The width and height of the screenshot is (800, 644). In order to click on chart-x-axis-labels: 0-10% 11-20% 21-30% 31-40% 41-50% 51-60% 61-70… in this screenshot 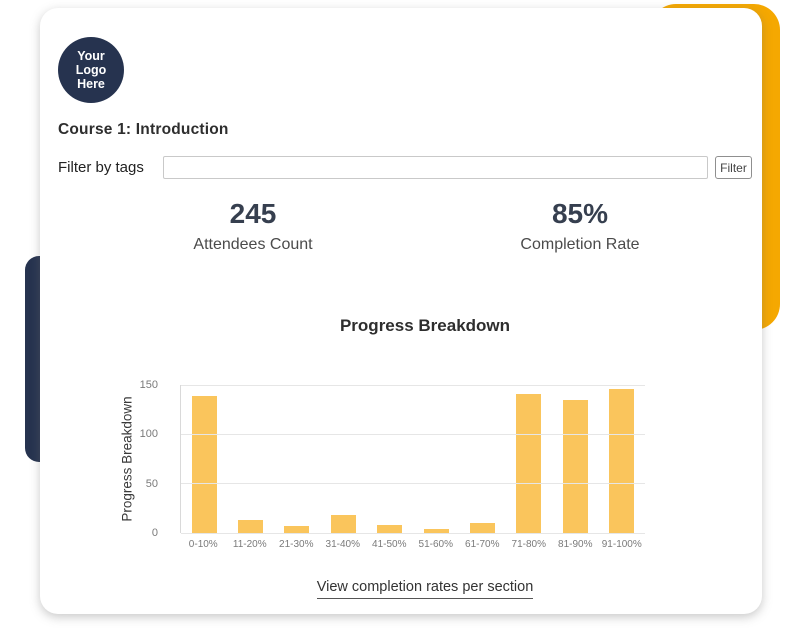, I will do `click(412, 544)`.